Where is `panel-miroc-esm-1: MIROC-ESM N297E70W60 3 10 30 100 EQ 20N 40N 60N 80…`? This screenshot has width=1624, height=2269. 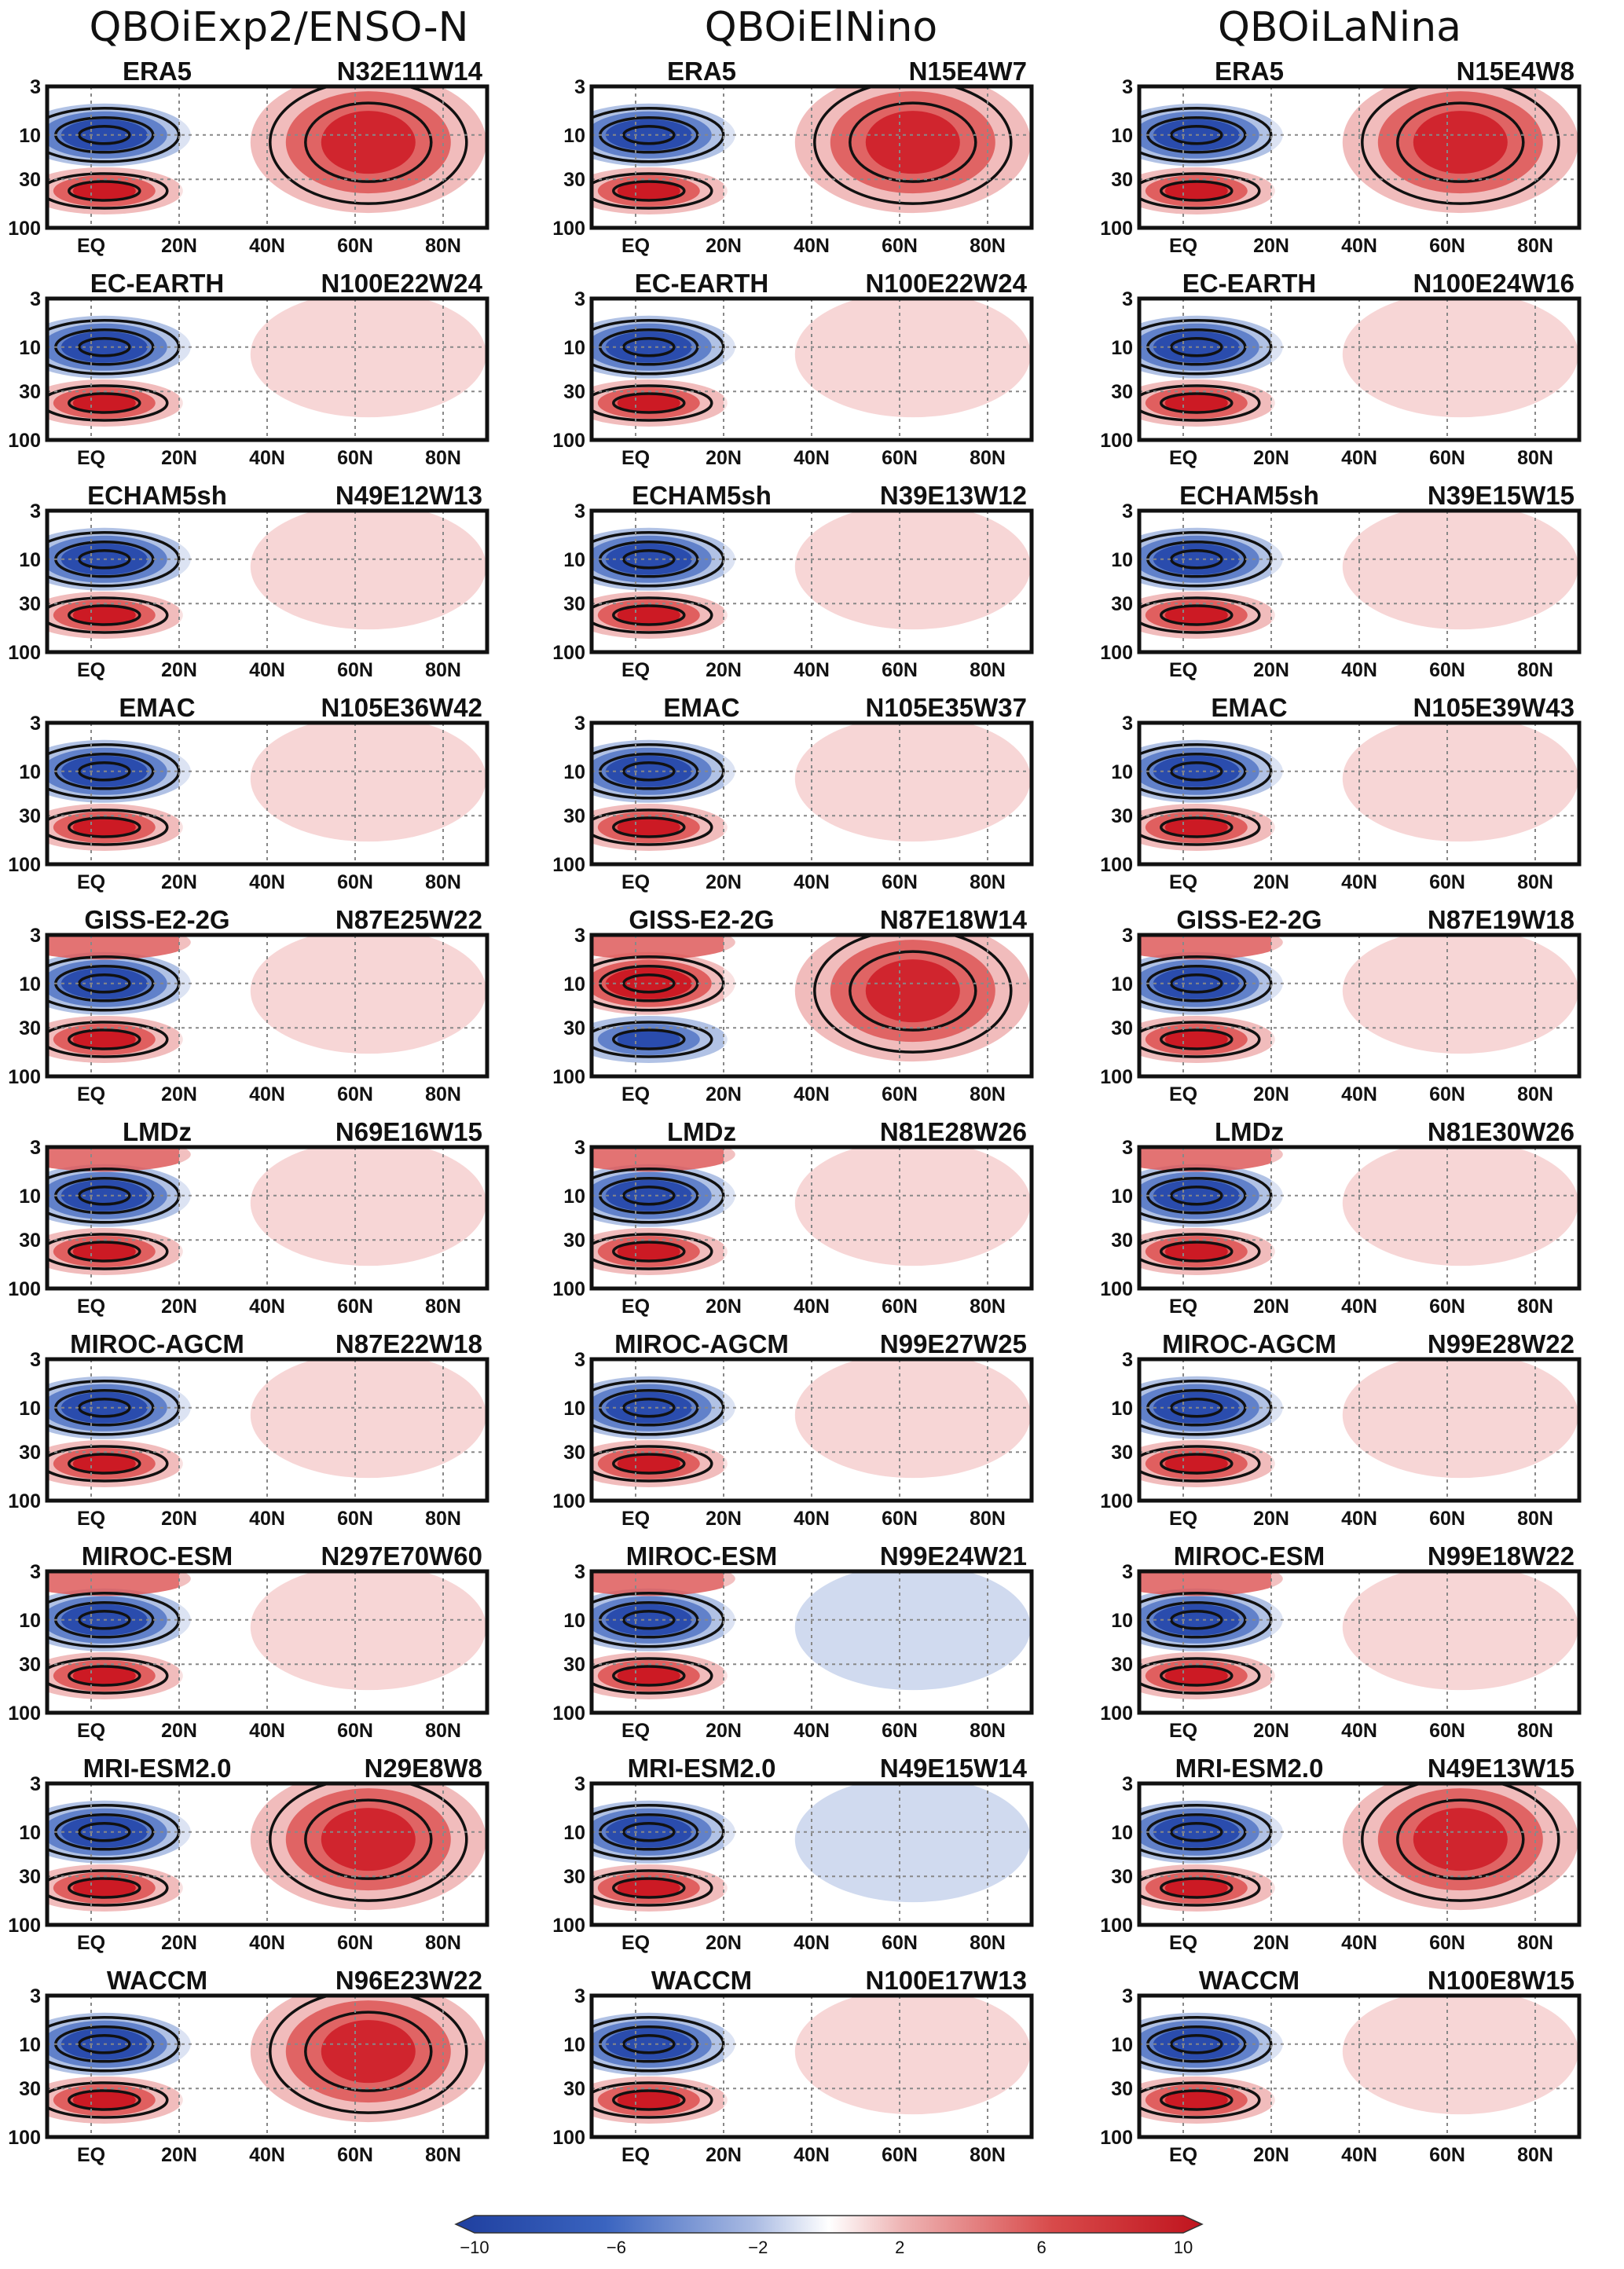
panel-miroc-esm-1: MIROC-ESM N297E70W60 3 10 30 100 EQ 20N 40N 60N 80… is located at coordinates (248, 1641).